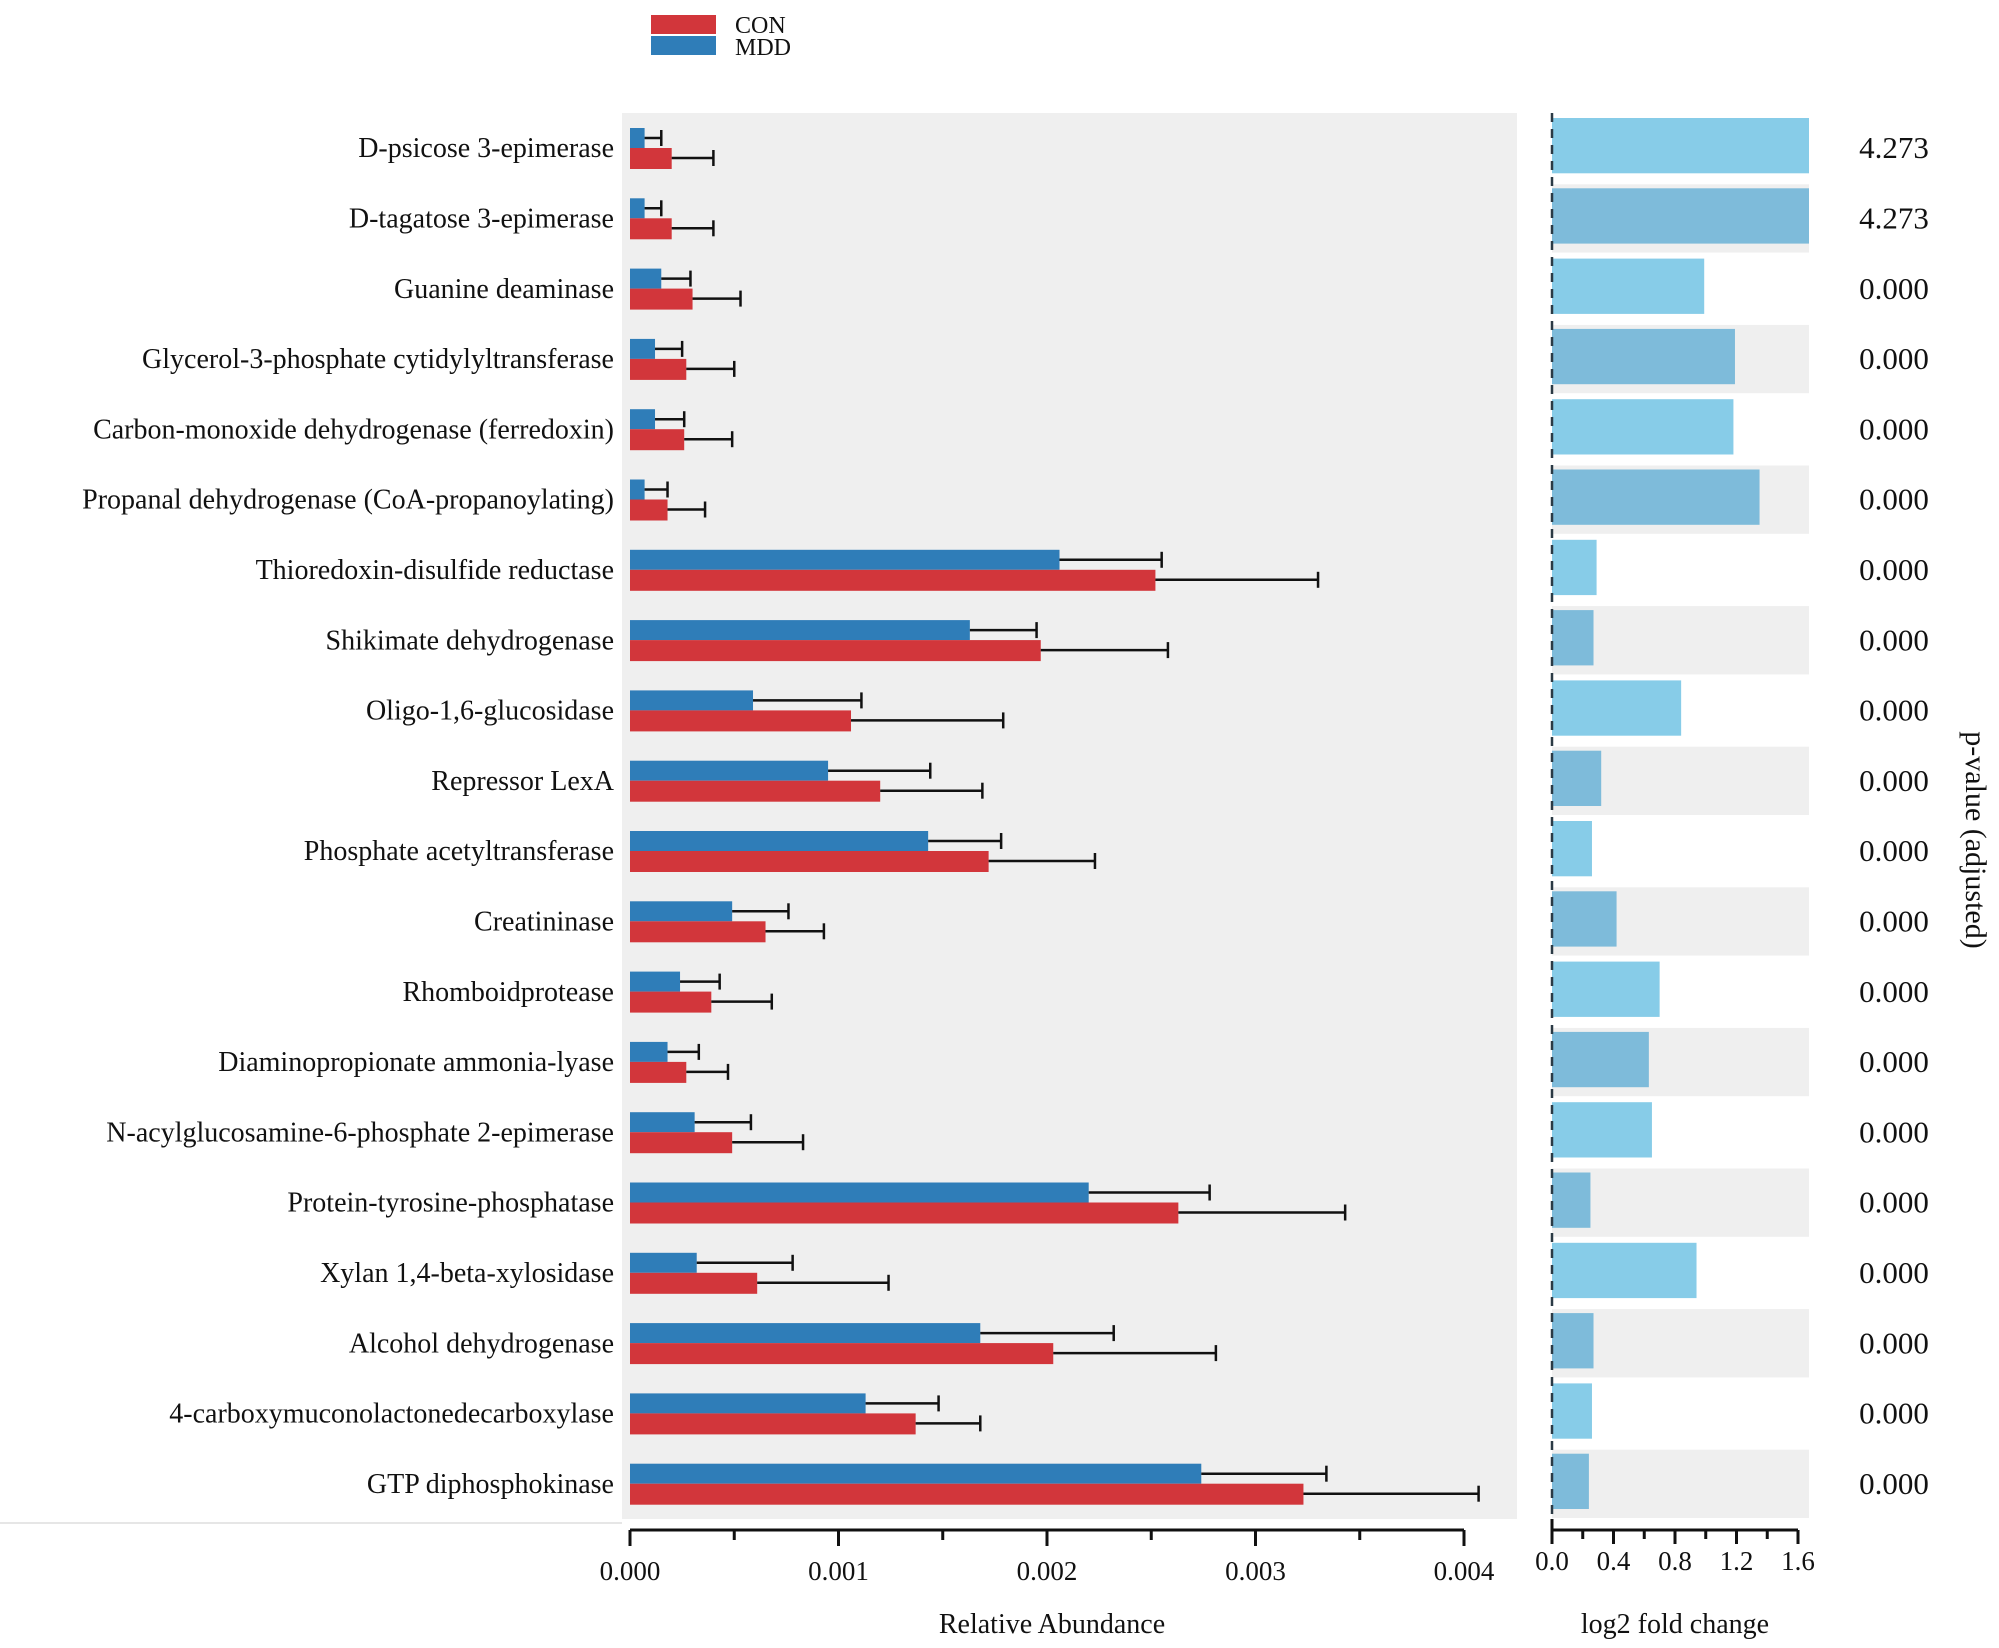  Describe the element at coordinates (683, 45) in the screenshot. I see `legend-swatch-mdd` at that location.